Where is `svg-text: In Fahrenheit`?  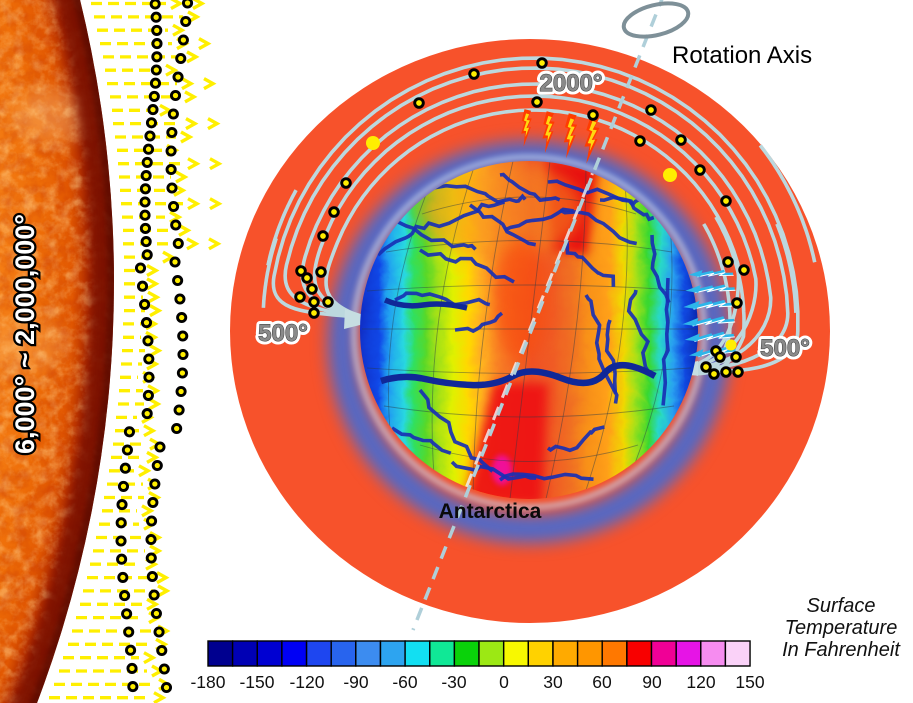 svg-text: In Fahrenheit is located at coordinates (841, 650).